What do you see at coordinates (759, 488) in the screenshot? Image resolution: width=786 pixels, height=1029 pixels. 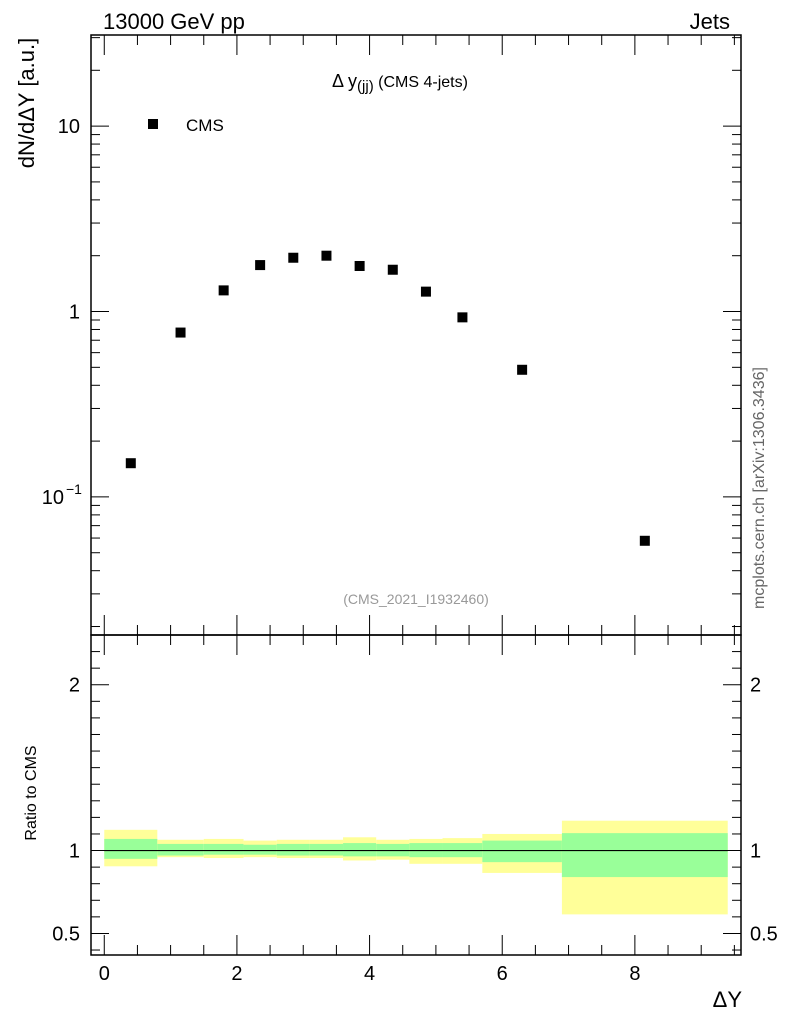 I see `side-reference-label: mcplots.cern.ch [arXiv:1306.3436]` at bounding box center [759, 488].